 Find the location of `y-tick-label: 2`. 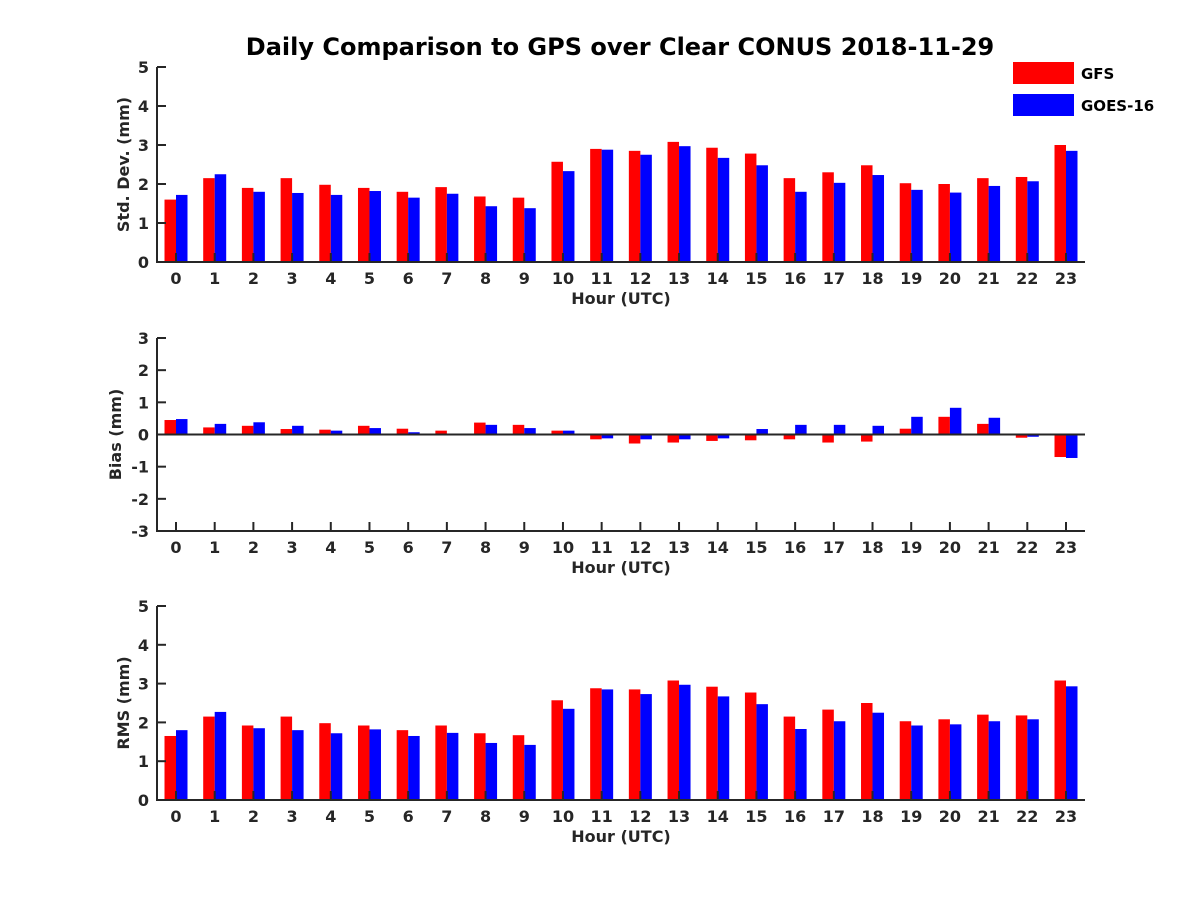

y-tick-label: 2 is located at coordinates (143, 722).